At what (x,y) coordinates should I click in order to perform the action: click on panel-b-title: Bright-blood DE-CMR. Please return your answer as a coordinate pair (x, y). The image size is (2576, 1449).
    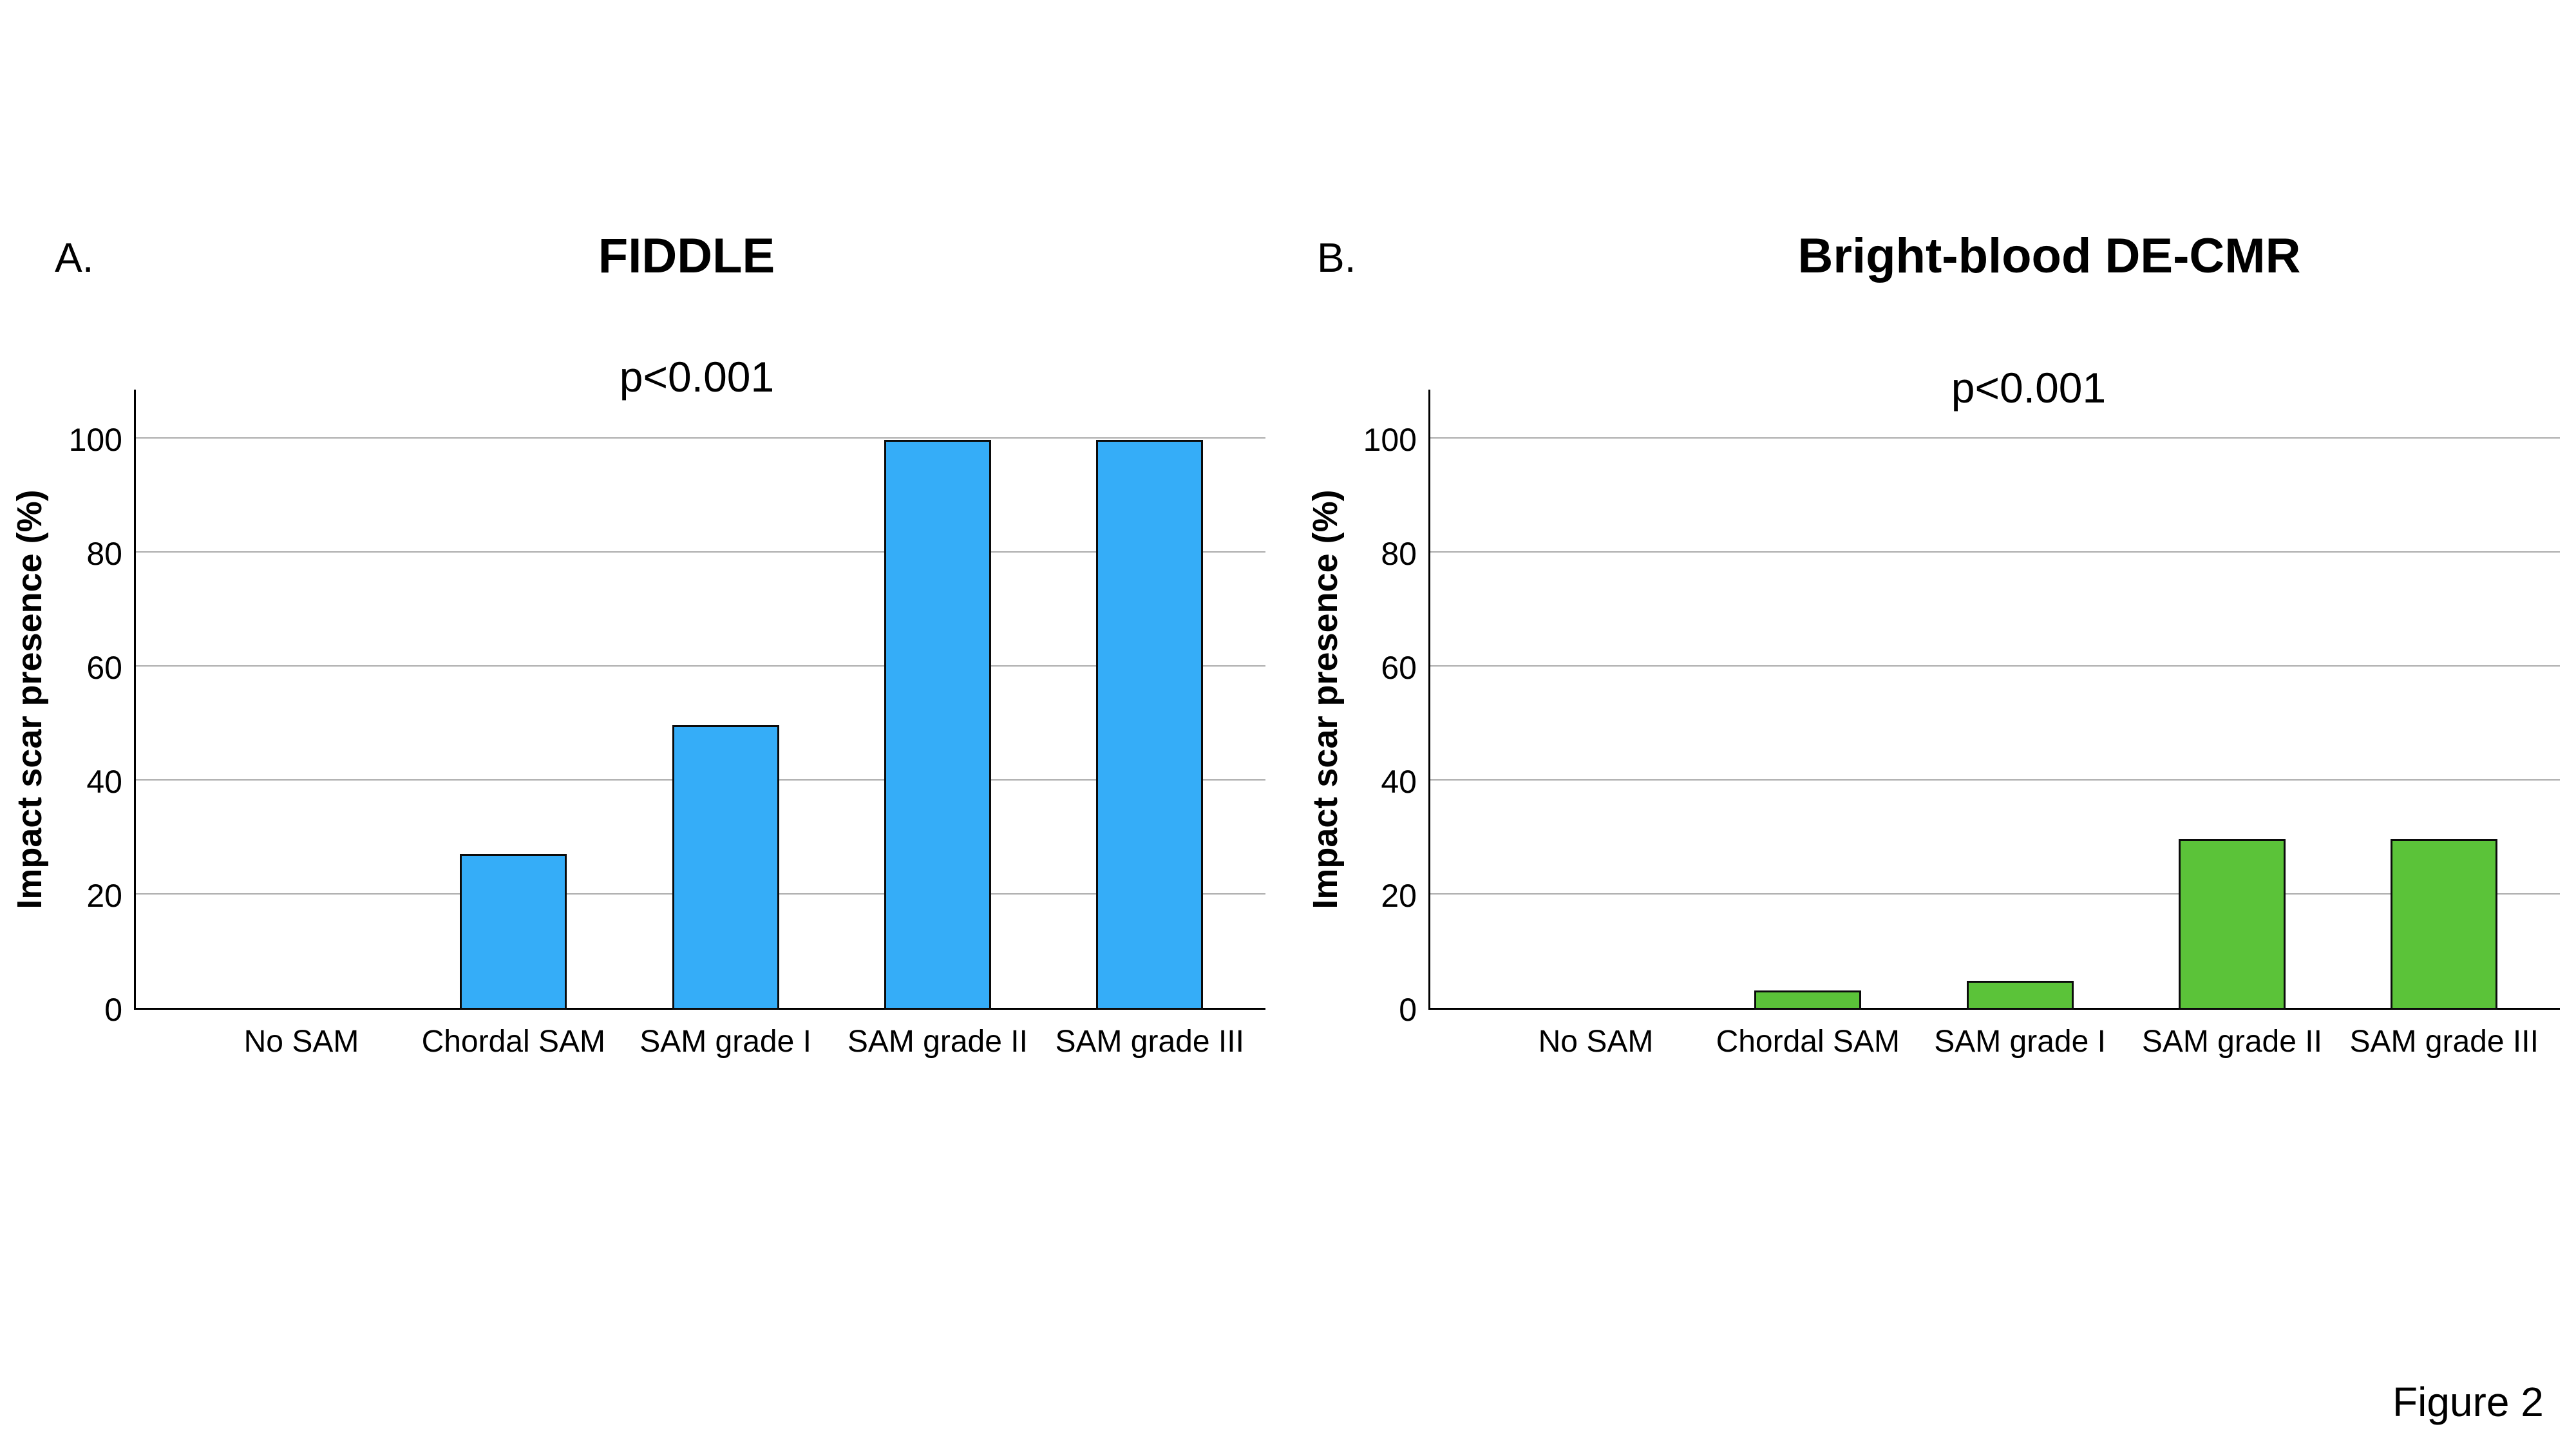
    Looking at the image, I should click on (2049, 256).